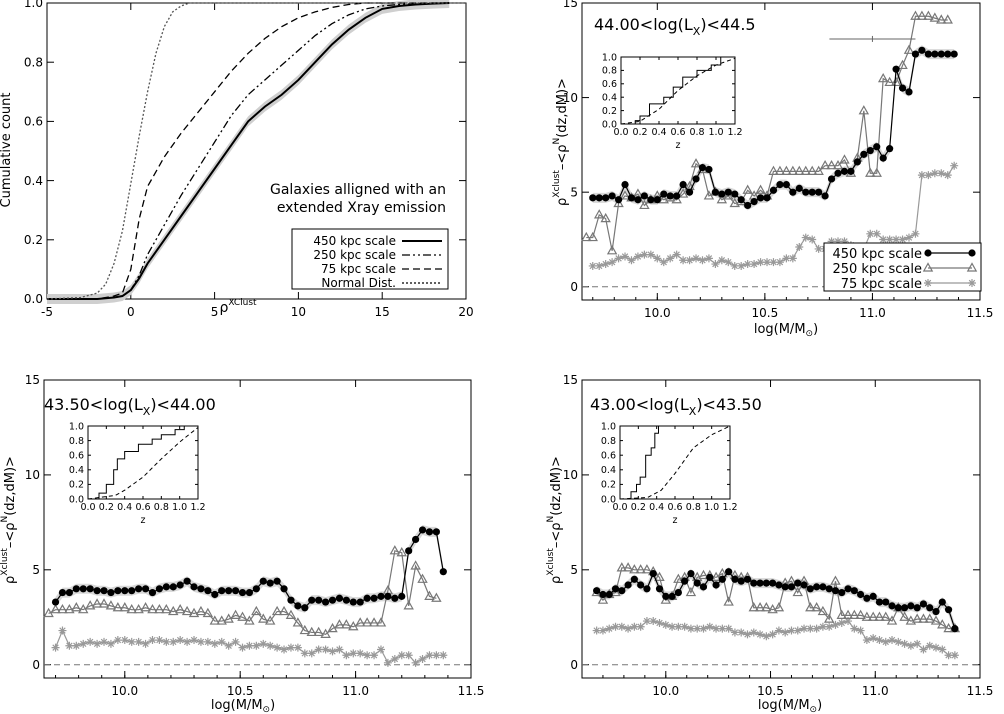 The image size is (1004, 714). Describe the element at coordinates (143, 520) in the screenshot. I see `p2-inset-xlabel: z` at that location.